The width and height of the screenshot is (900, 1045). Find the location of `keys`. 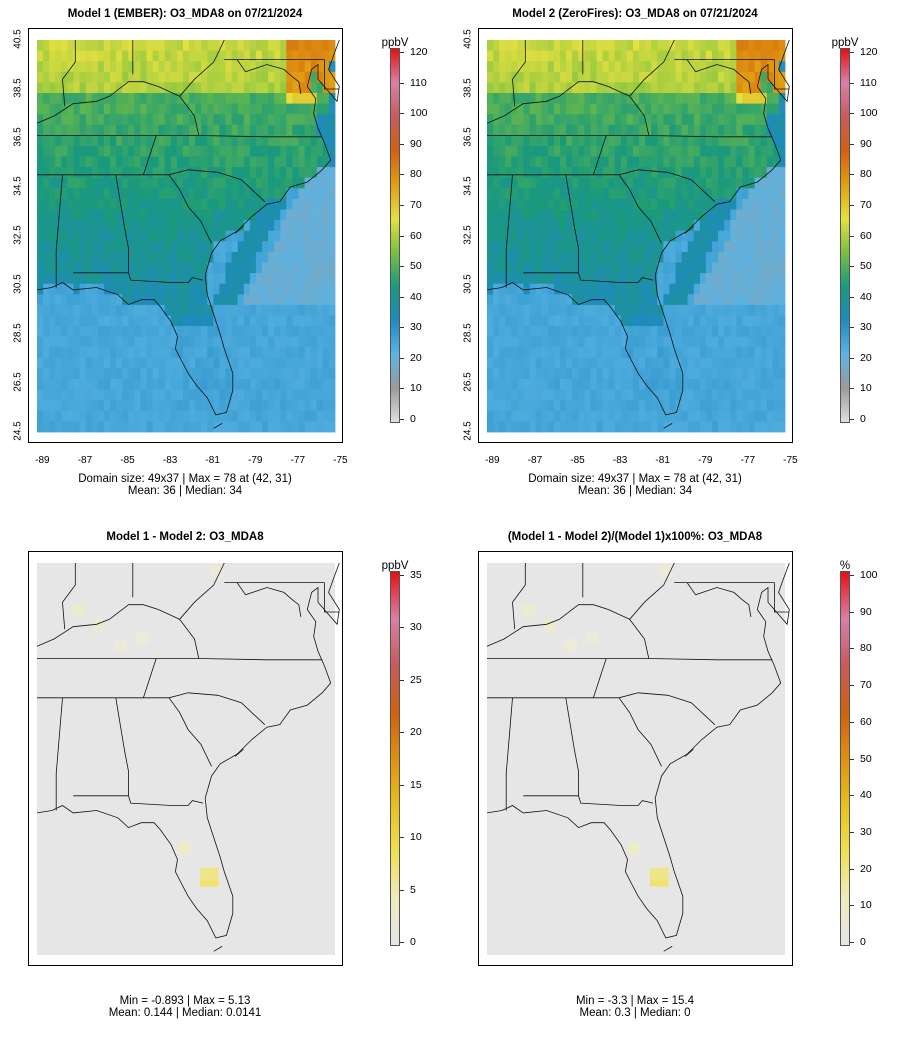

keys is located at coordinates (668, 949).